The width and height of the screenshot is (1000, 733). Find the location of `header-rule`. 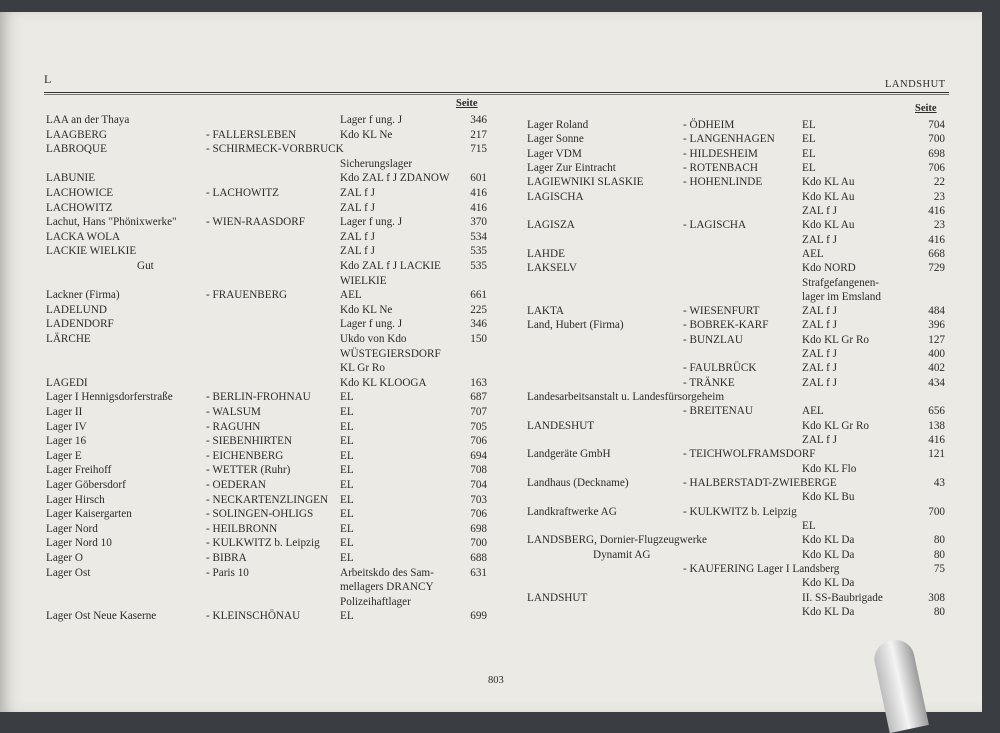

header-rule is located at coordinates (496, 92).